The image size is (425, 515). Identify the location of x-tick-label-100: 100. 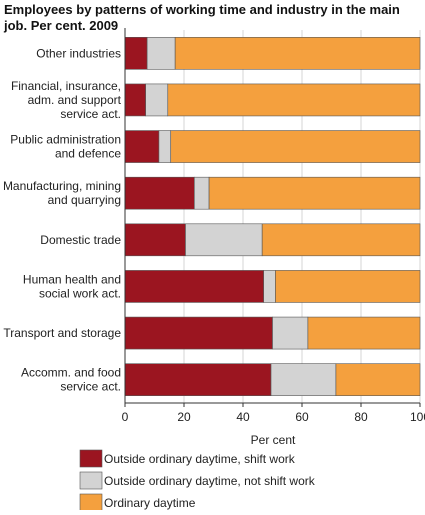
(417, 417).